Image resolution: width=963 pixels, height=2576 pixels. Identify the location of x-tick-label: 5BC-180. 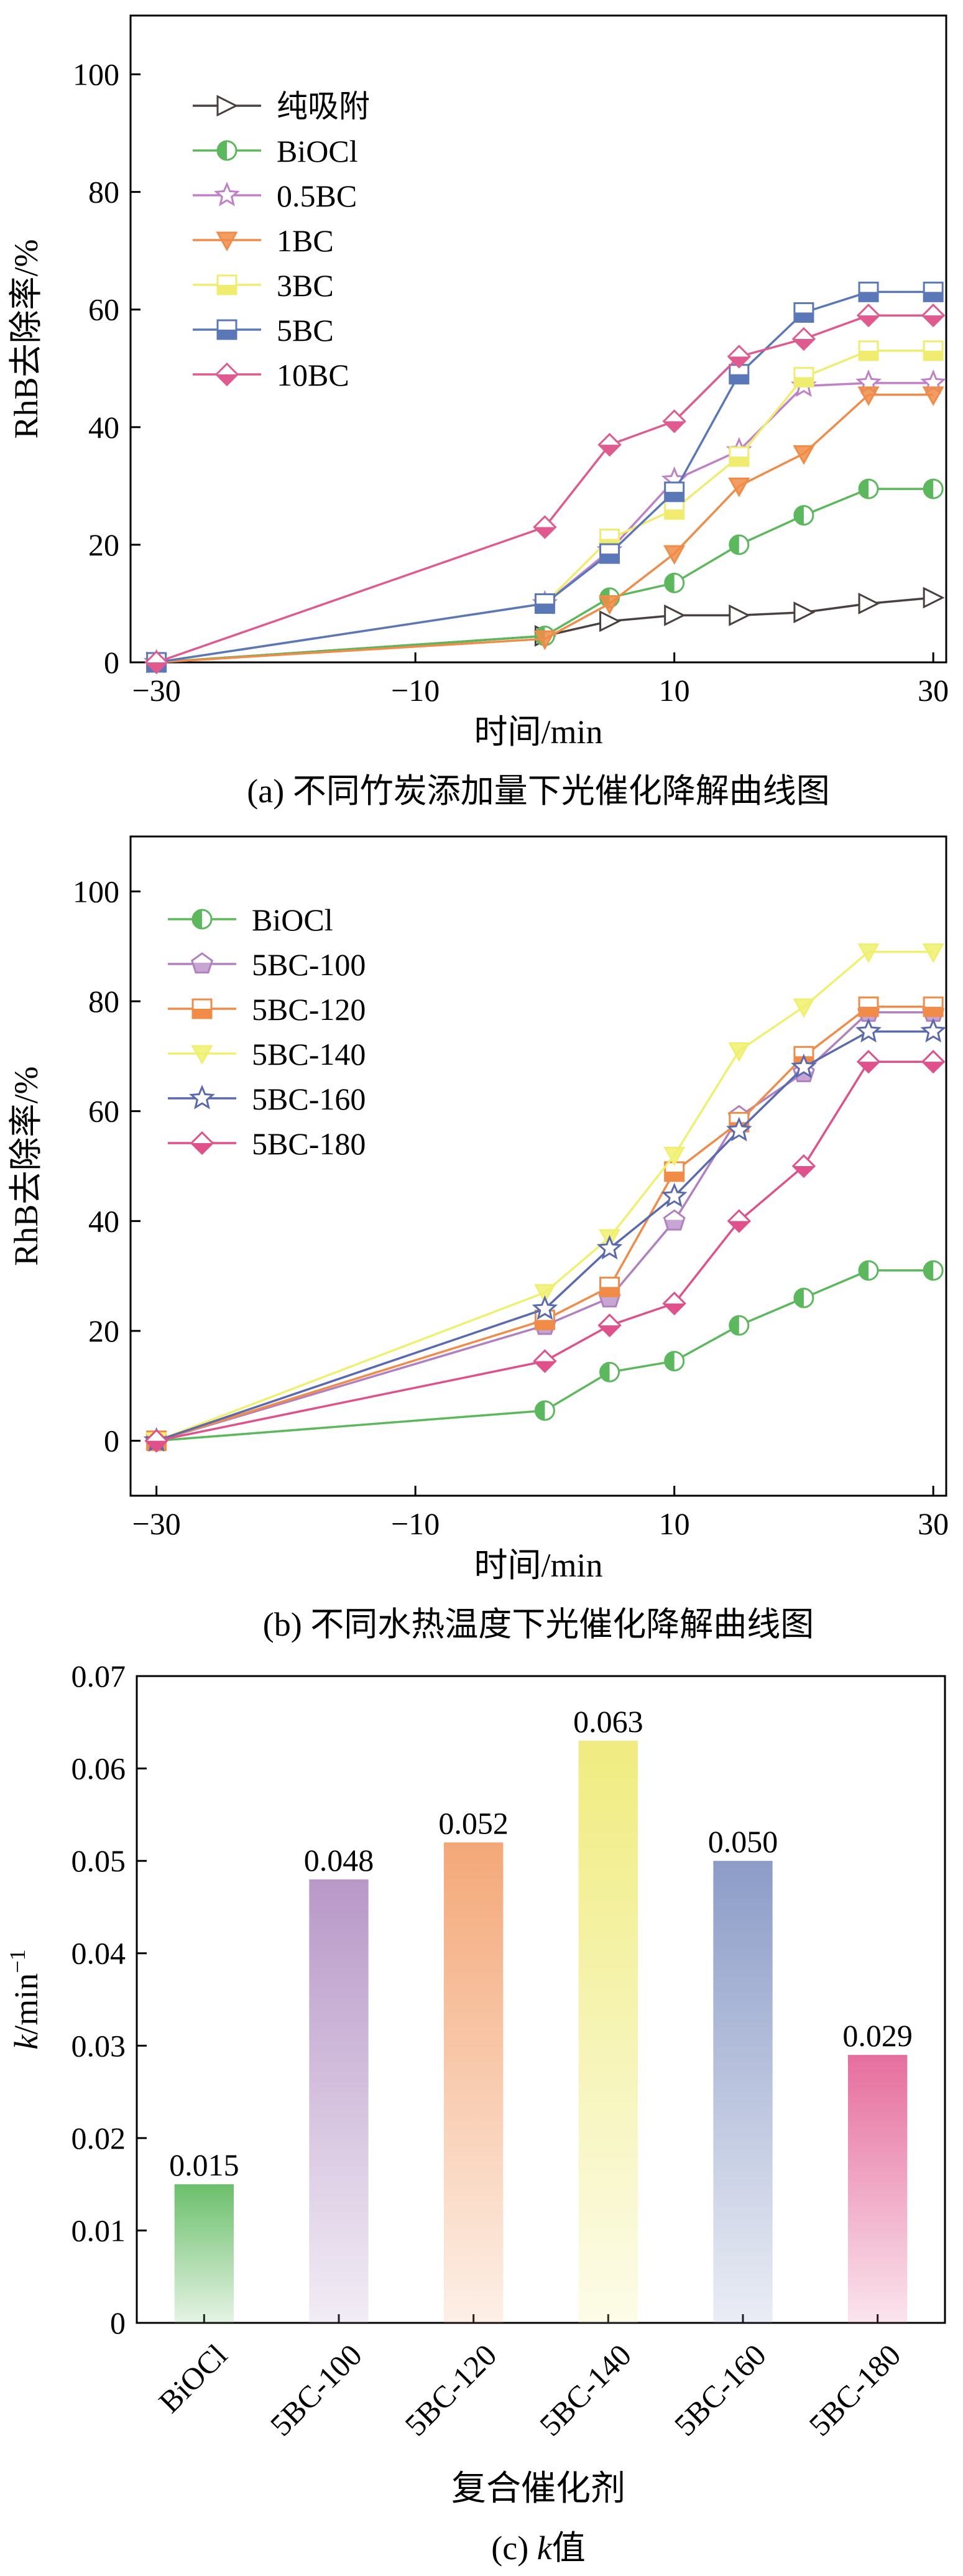
(854, 2390).